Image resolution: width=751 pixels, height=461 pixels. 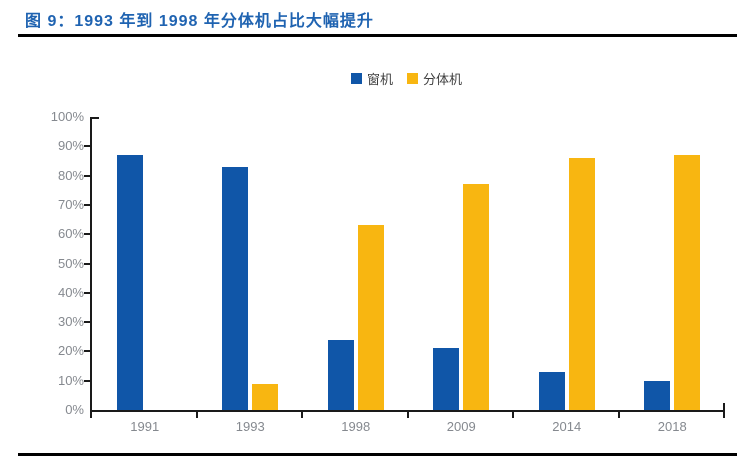 What do you see at coordinates (70, 234) in the screenshot?
I see `y-axis-label: 60%` at bounding box center [70, 234].